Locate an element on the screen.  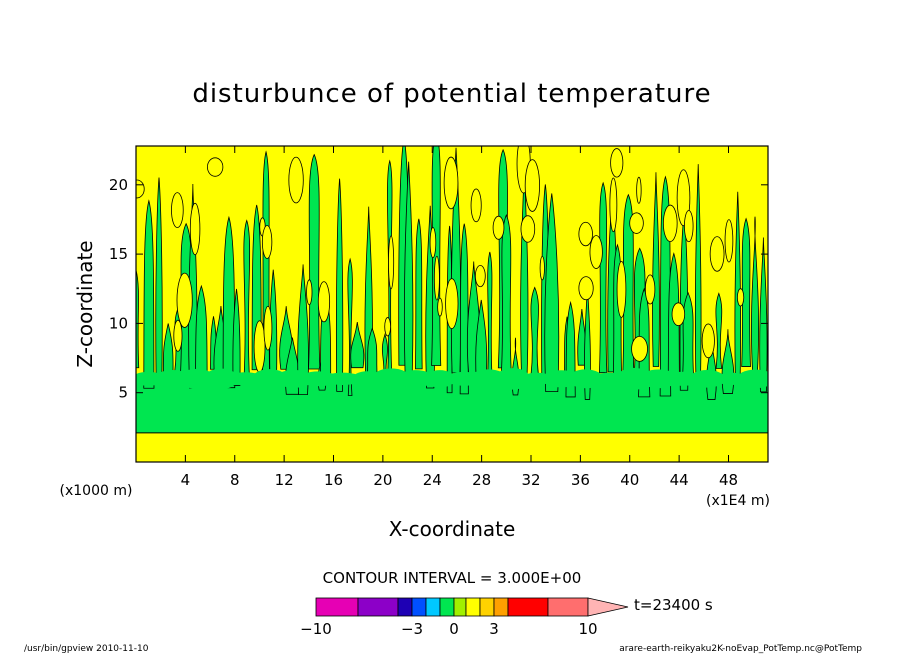
colorbar-tick-label: −10 is located at coordinates (316, 629).